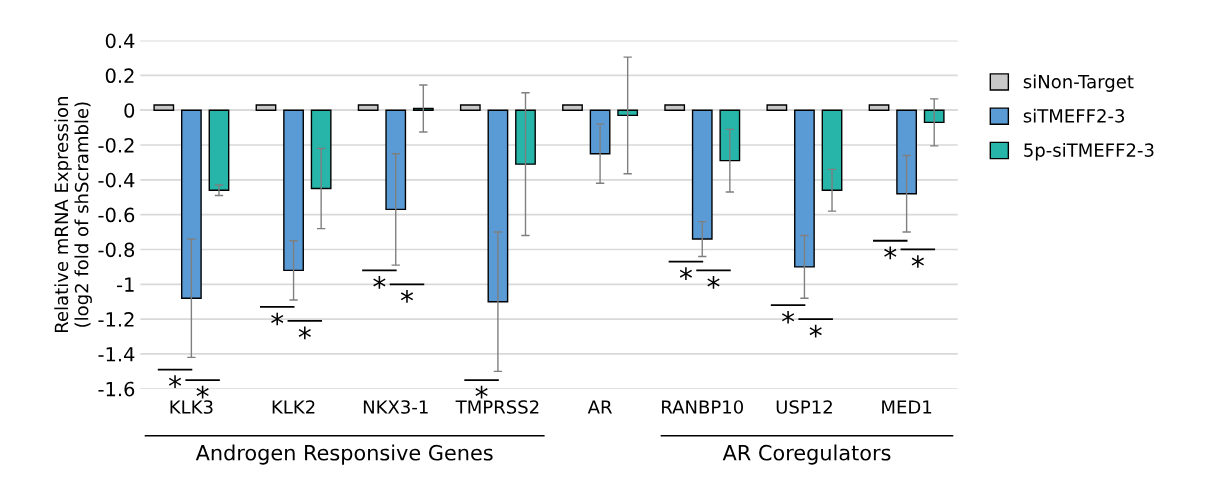  Describe the element at coordinates (1074, 115) in the screenshot. I see `legend-label: siTMEFF2-3` at that location.